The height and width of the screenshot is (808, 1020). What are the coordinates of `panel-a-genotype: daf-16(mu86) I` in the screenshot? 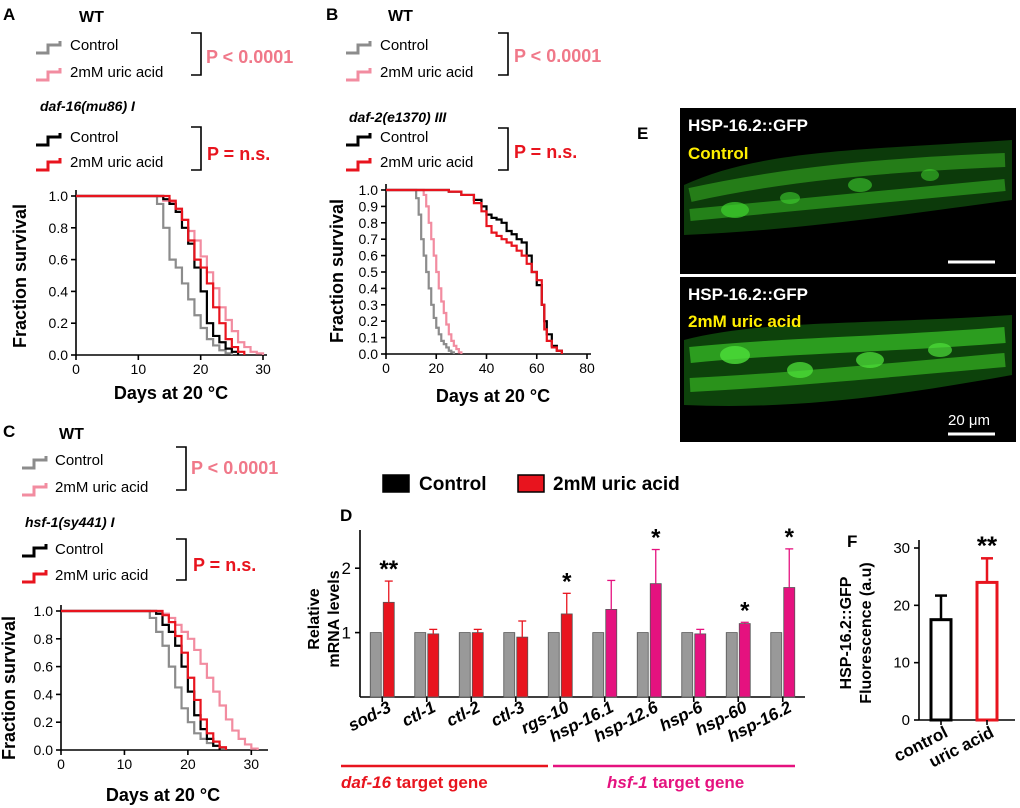 It's located at (88, 106).